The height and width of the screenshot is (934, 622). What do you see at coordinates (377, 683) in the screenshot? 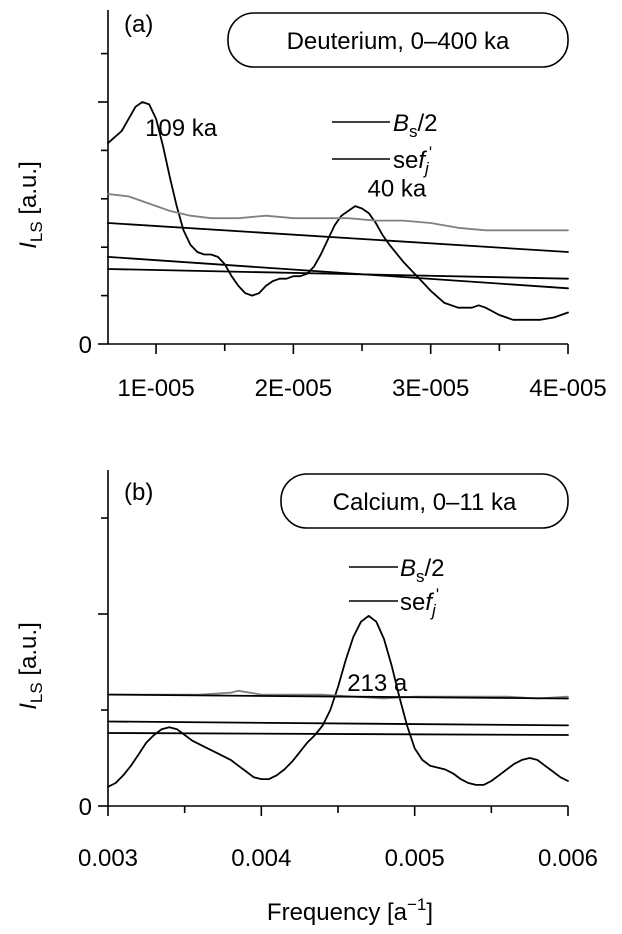
I see `peak-annotation: 213 a` at bounding box center [377, 683].